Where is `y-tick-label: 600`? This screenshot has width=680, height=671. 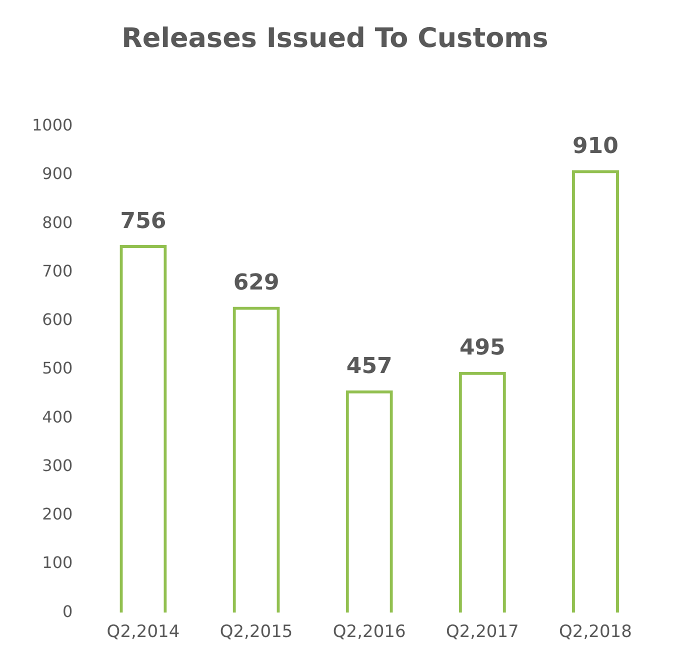 y-tick-label: 600 is located at coordinates (57, 320).